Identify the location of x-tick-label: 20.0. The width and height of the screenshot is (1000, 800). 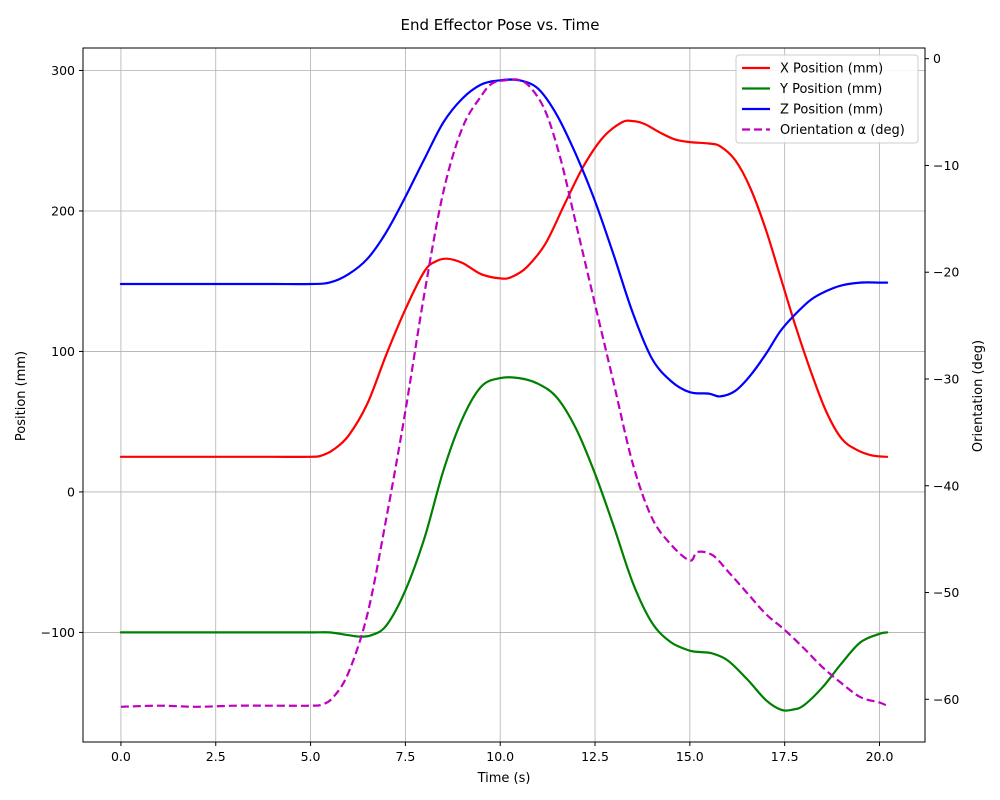
(880, 756).